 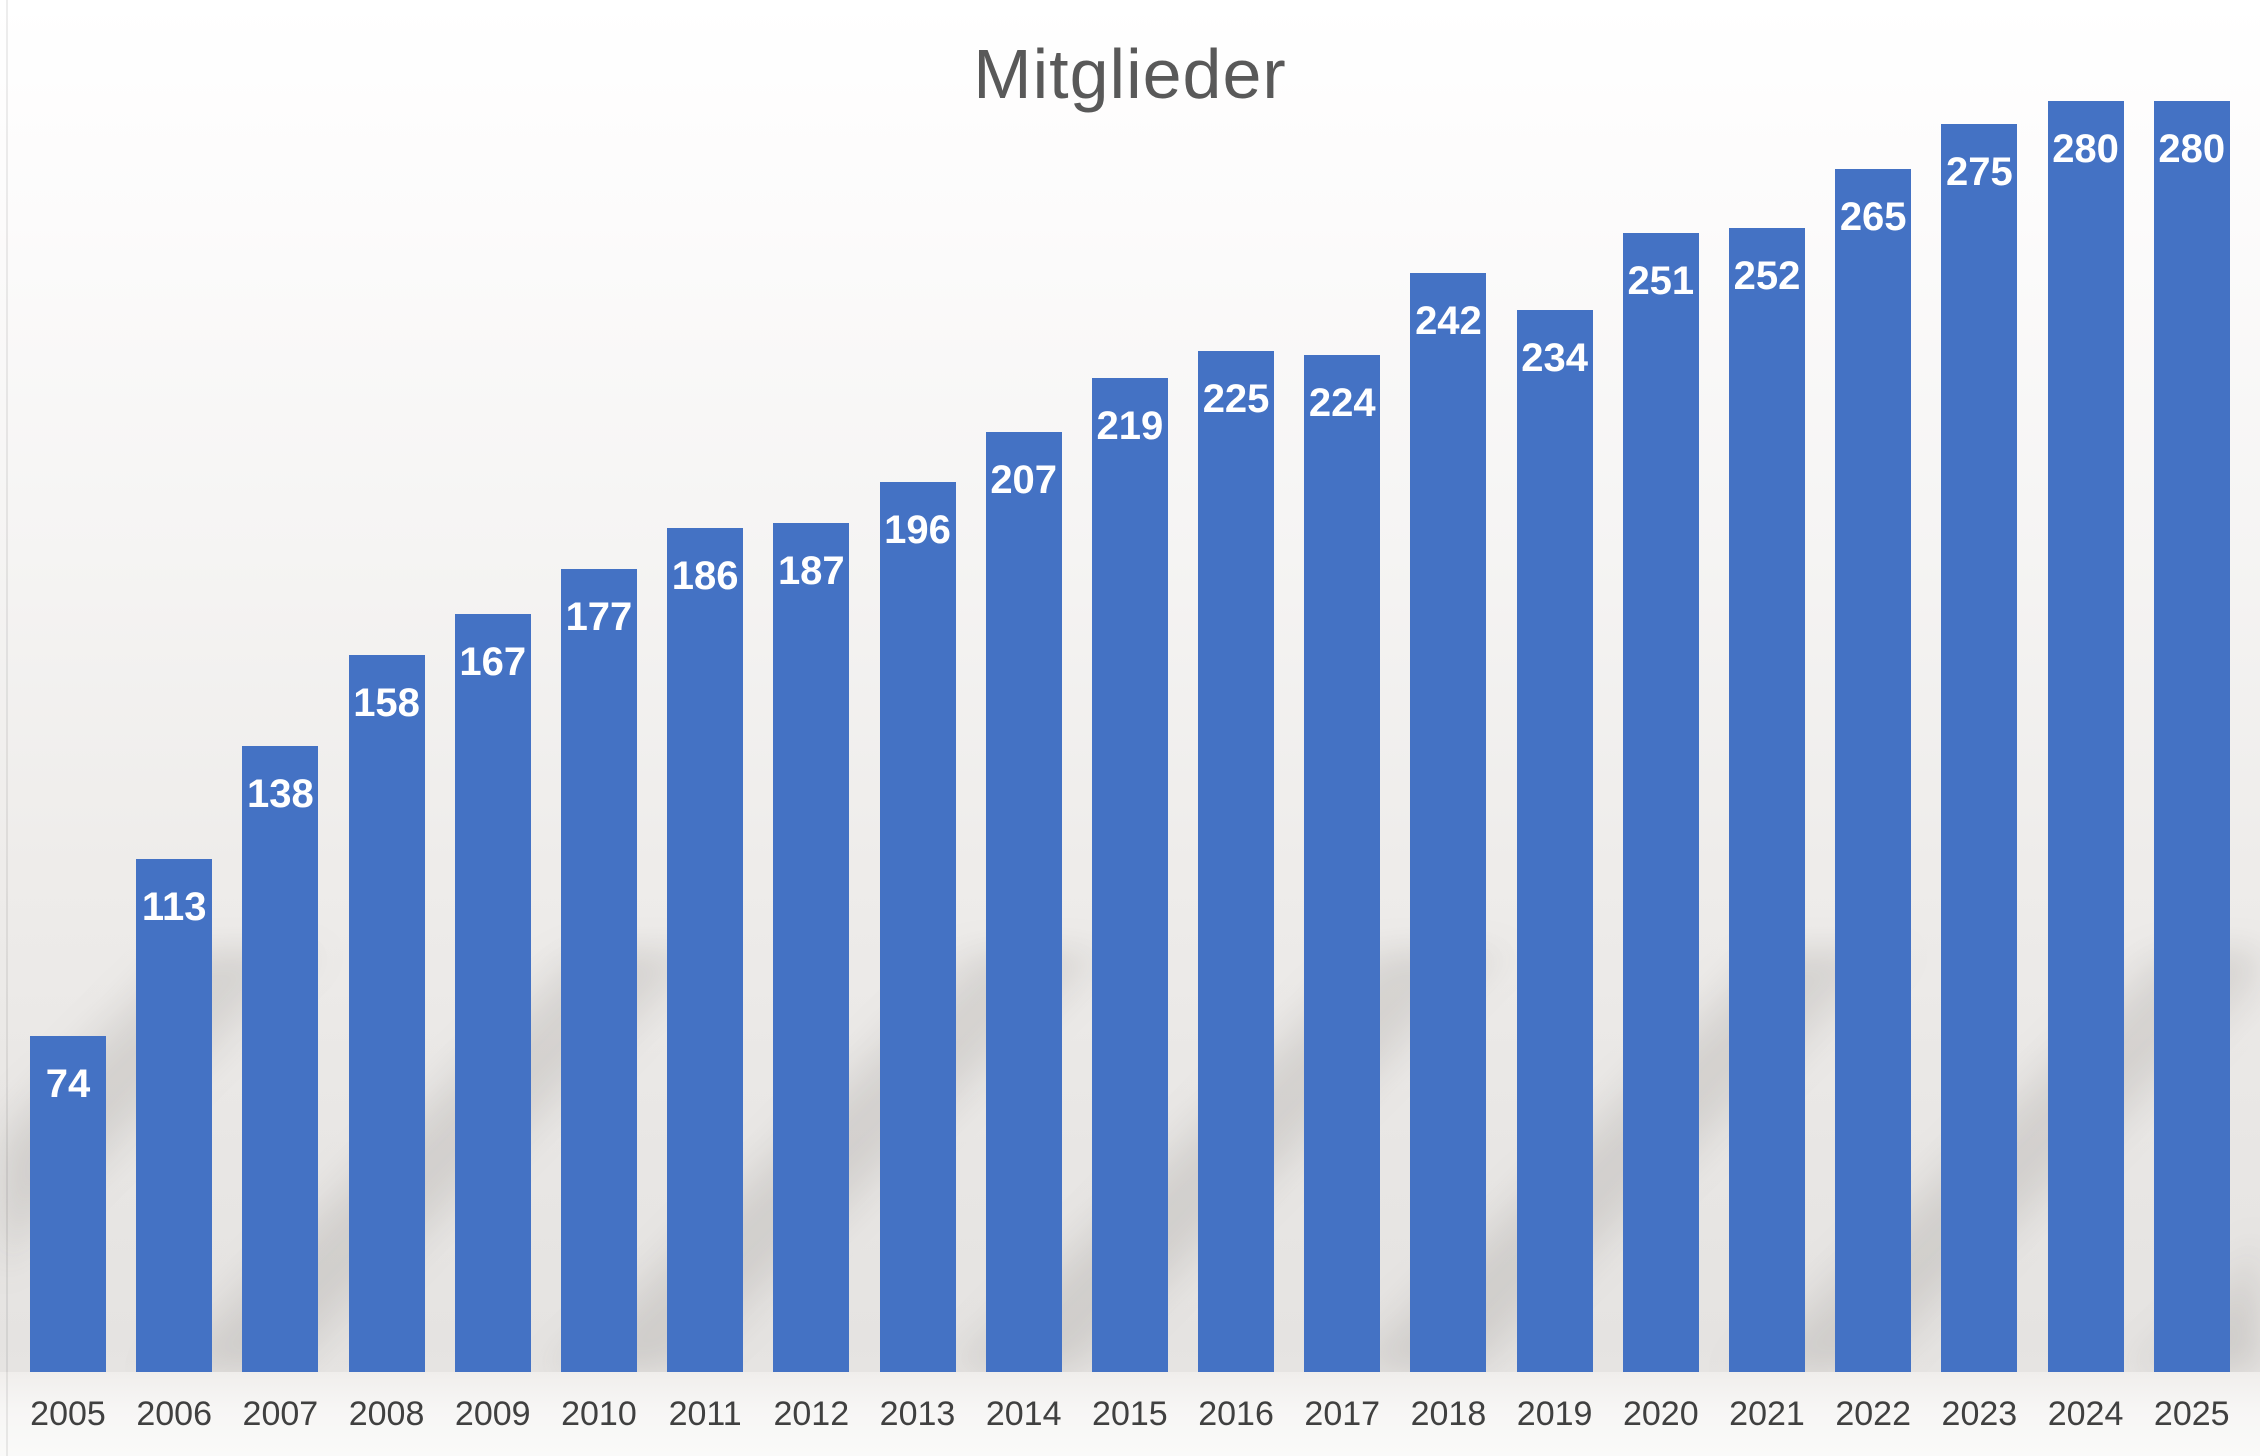 I want to click on bar: 219, so click(x=1129, y=875).